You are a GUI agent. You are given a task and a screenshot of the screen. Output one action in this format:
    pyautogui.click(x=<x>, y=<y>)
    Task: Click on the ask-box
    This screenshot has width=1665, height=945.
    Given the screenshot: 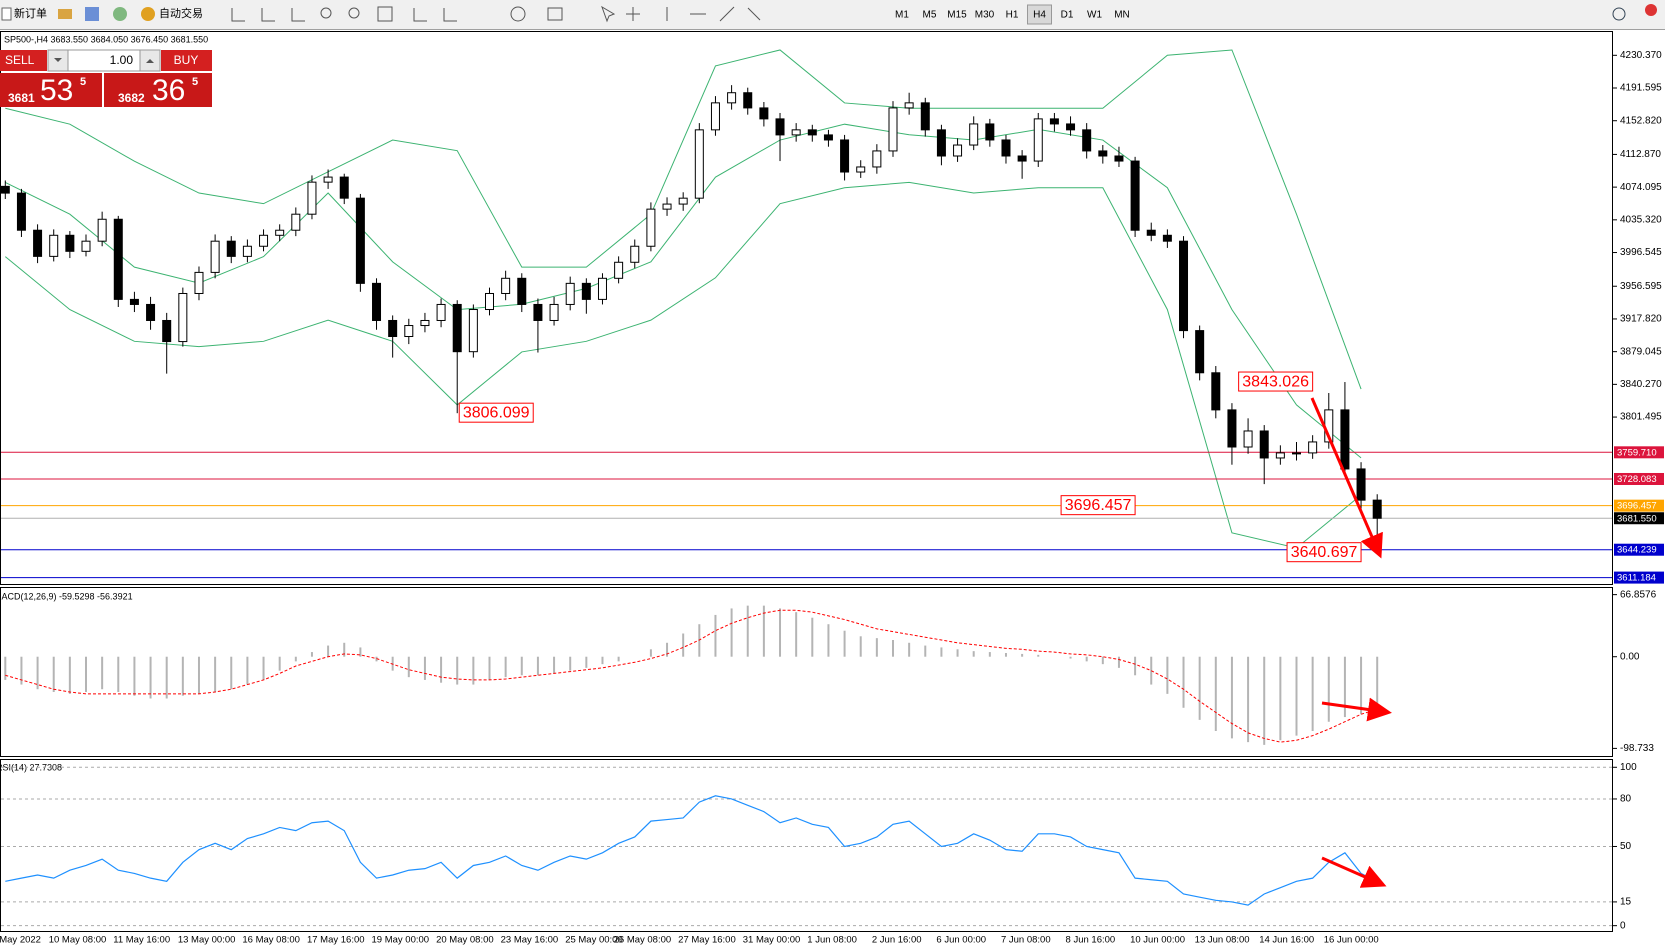 What is the action you would take?
    pyautogui.click(x=158, y=90)
    